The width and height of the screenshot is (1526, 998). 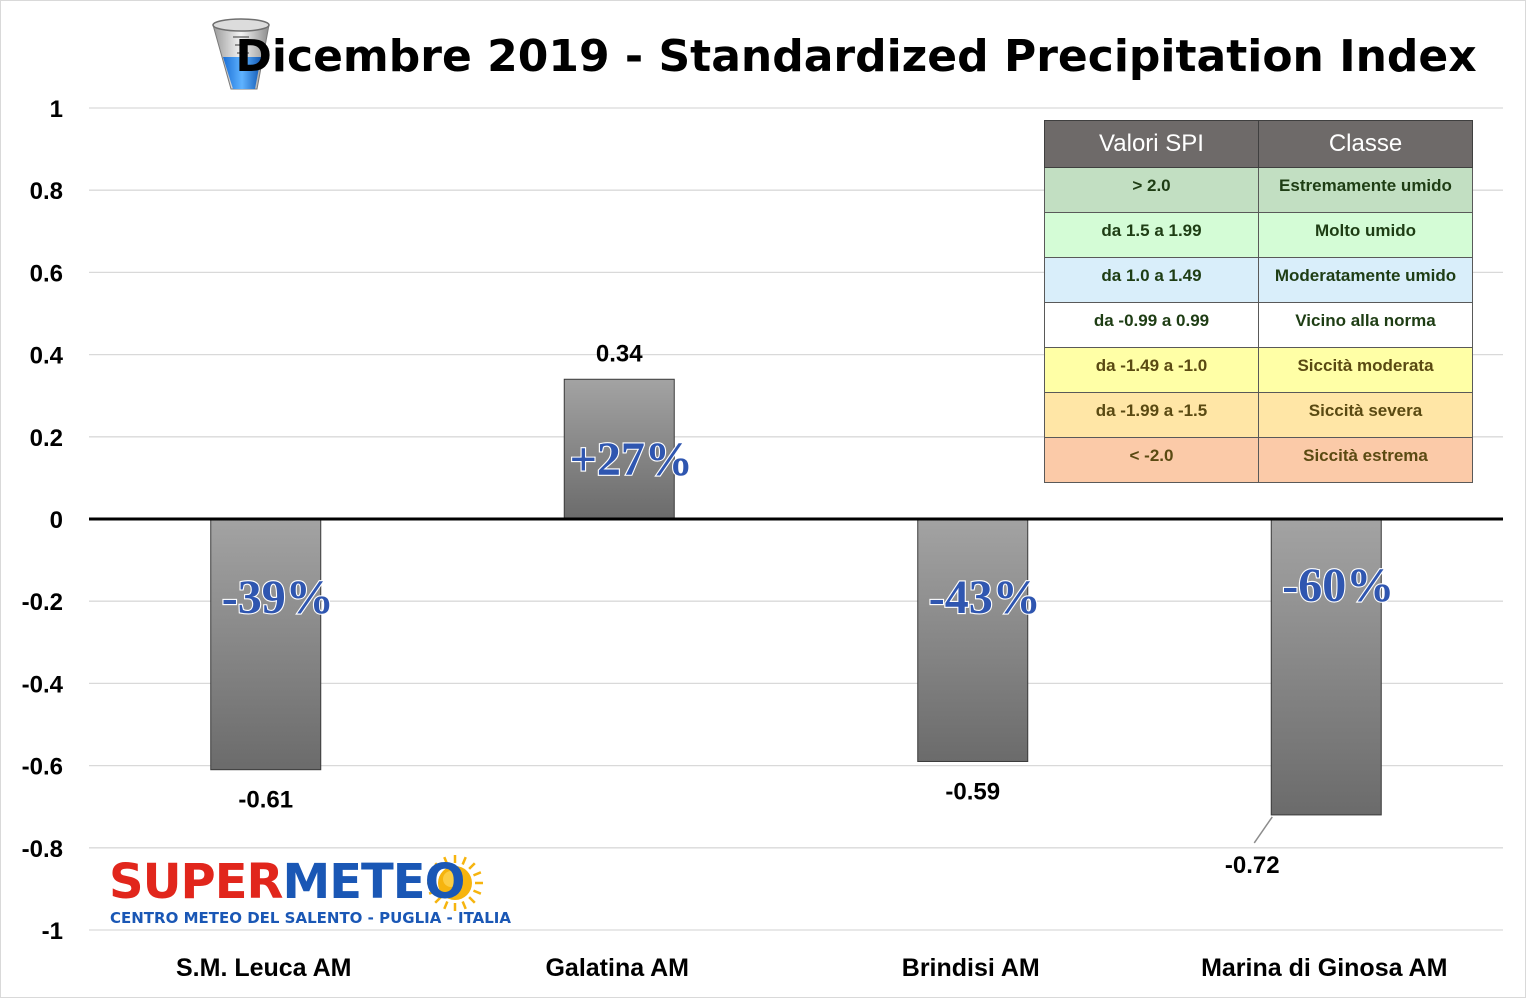 I want to click on legend-range-cell: > 2.0, so click(x=1151, y=190).